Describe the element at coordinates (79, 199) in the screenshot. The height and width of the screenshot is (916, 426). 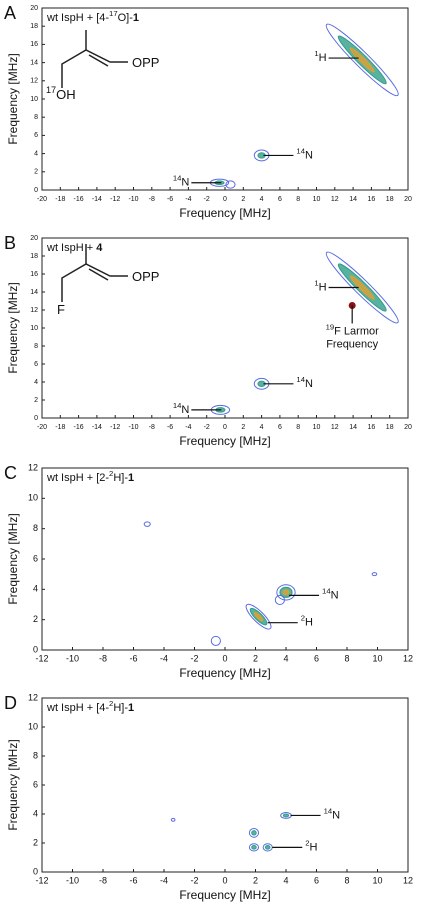
I see `x-tick-label: -16` at that location.